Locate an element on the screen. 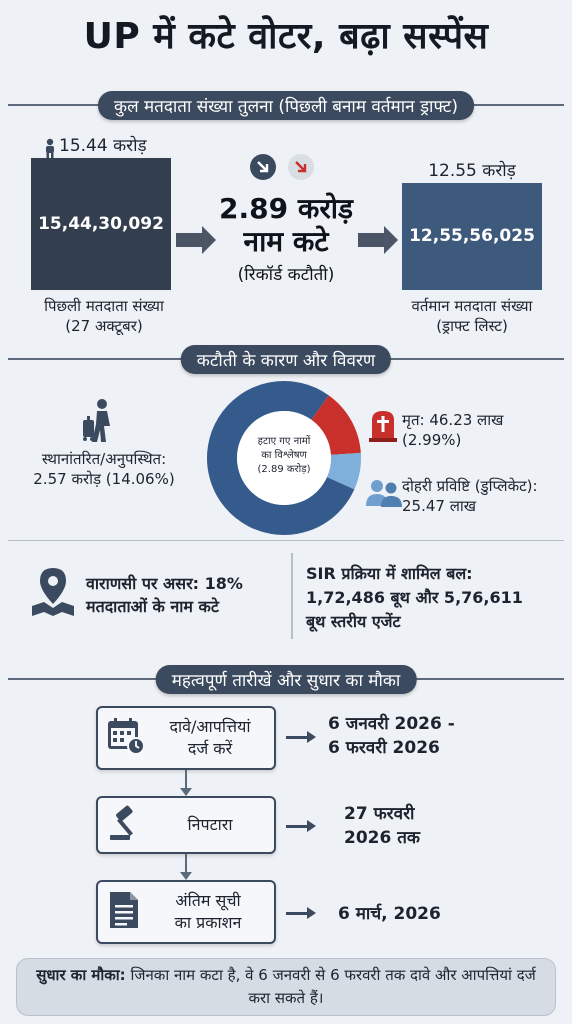 The width and height of the screenshot is (572, 1024). timeline-step-publication: अंतिम सूची का प्रकाशन is located at coordinates (186, 912).